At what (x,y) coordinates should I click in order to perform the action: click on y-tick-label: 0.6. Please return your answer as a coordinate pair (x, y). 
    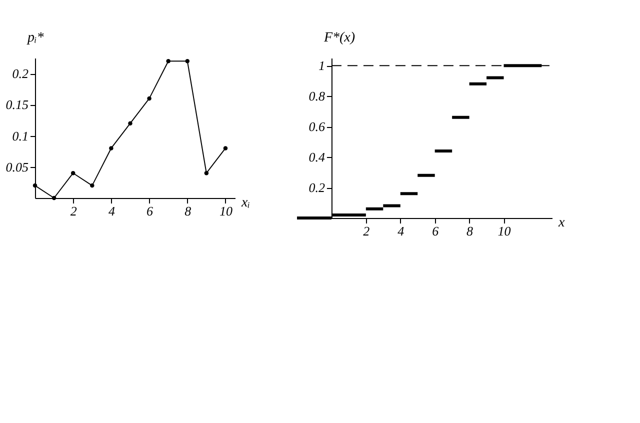
    Looking at the image, I should click on (317, 126).